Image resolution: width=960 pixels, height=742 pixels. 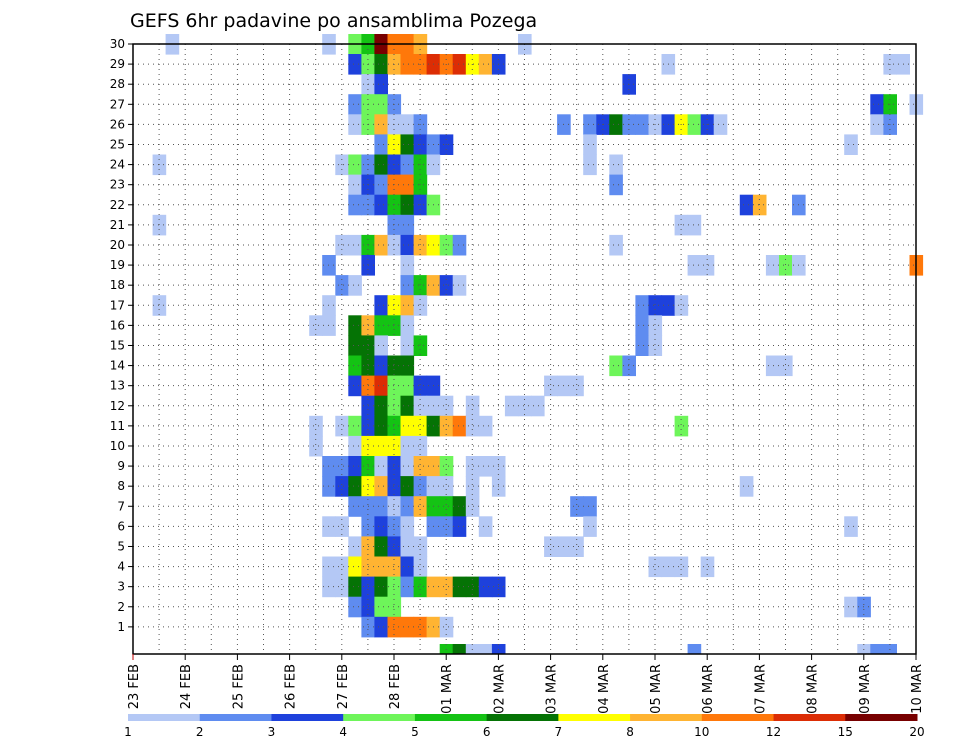 I want to click on colorbar-label: 6, so click(x=487, y=732).